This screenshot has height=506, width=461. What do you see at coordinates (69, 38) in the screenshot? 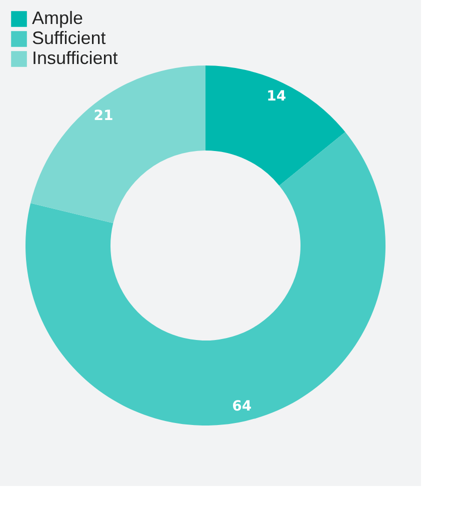
I see `legend-label: Sufficient` at bounding box center [69, 38].